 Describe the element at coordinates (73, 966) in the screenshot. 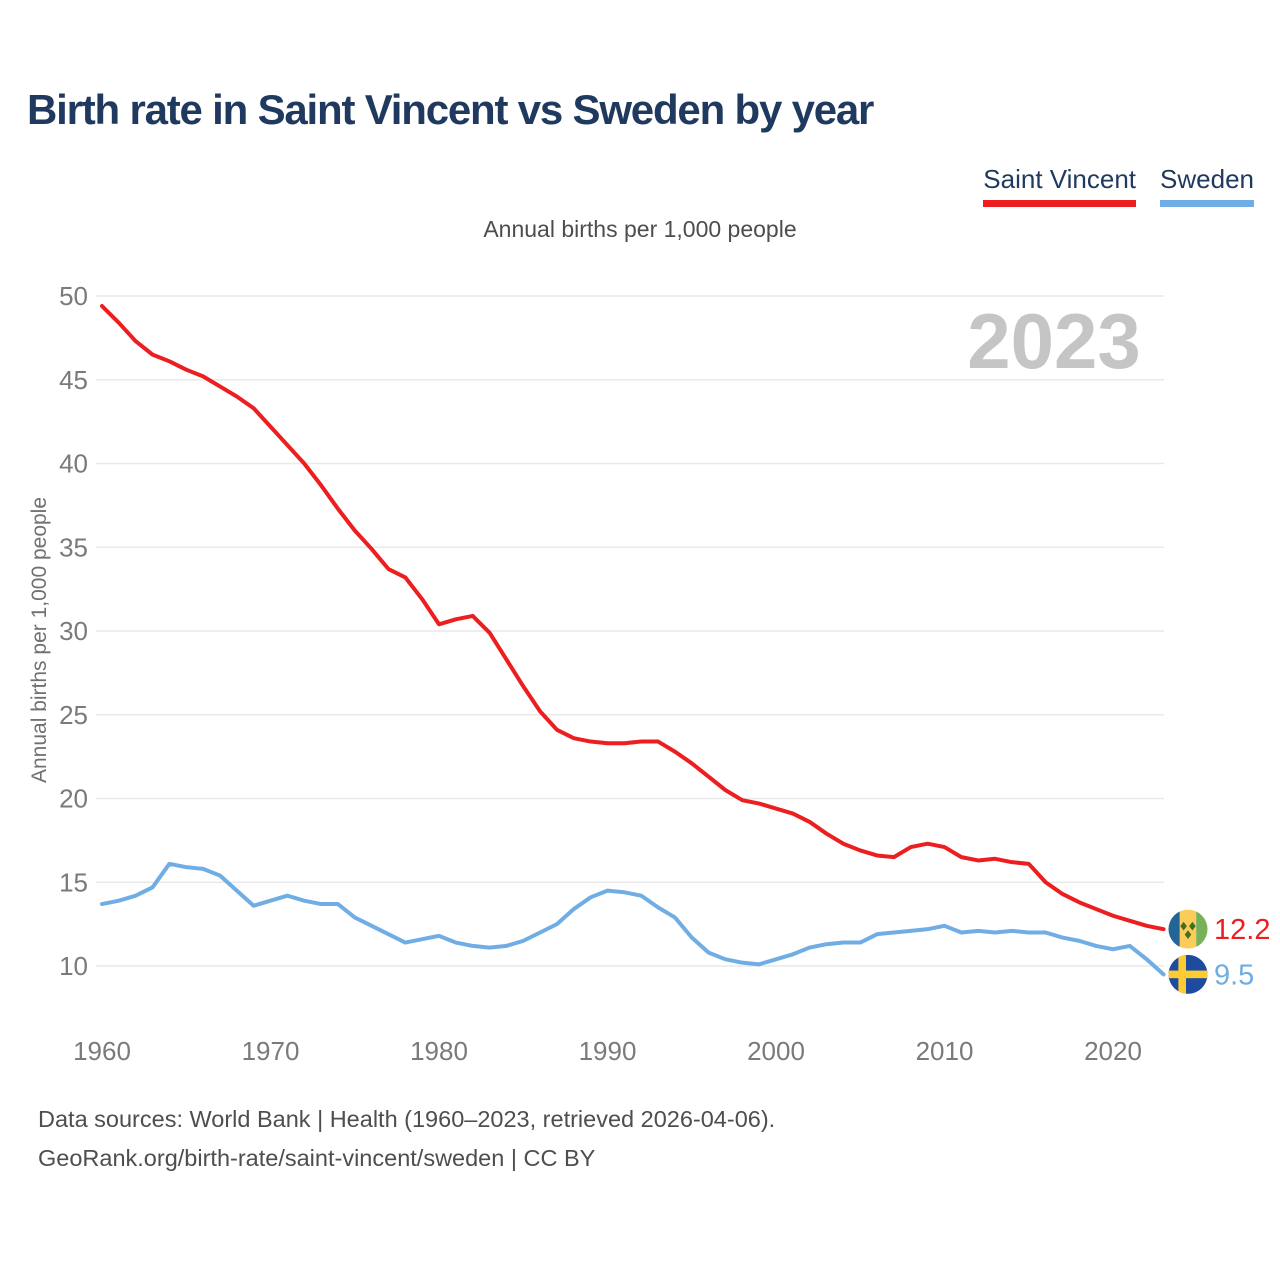

I see `y-tick-label: 10` at that location.